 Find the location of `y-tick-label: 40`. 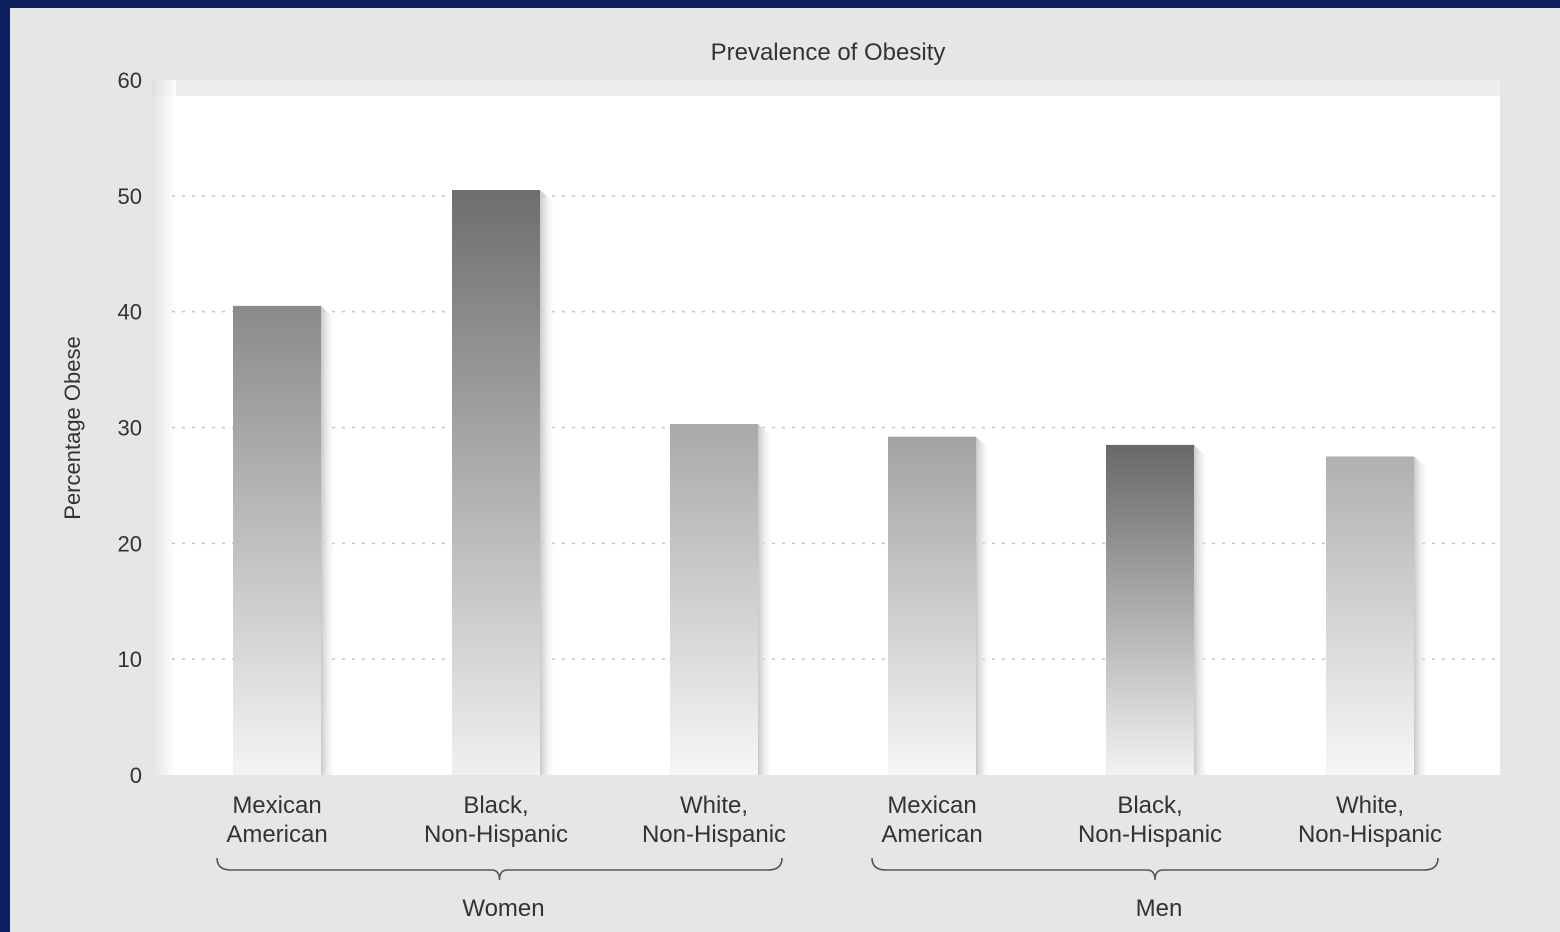

y-tick-label: 40 is located at coordinates (130, 312).